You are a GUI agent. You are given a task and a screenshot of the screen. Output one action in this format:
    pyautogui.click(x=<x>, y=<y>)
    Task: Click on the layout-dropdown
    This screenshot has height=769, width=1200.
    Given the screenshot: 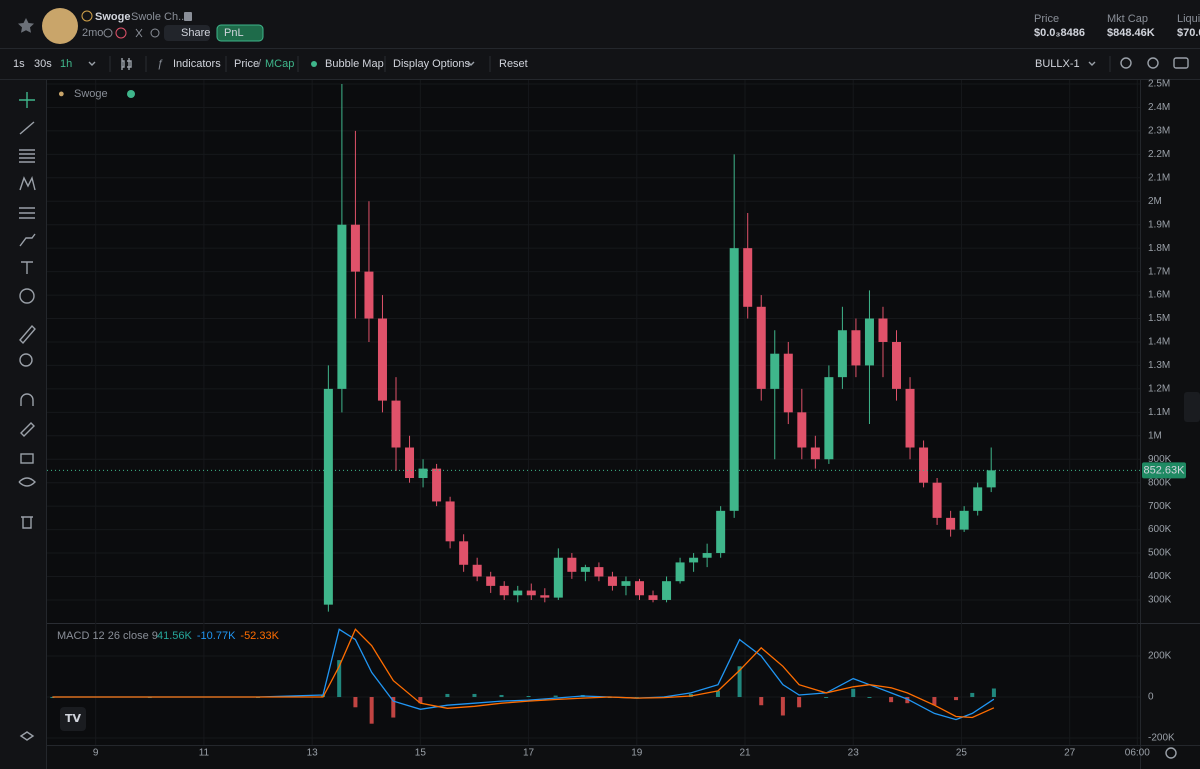 What is the action you would take?
    pyautogui.click(x=1092, y=63)
    